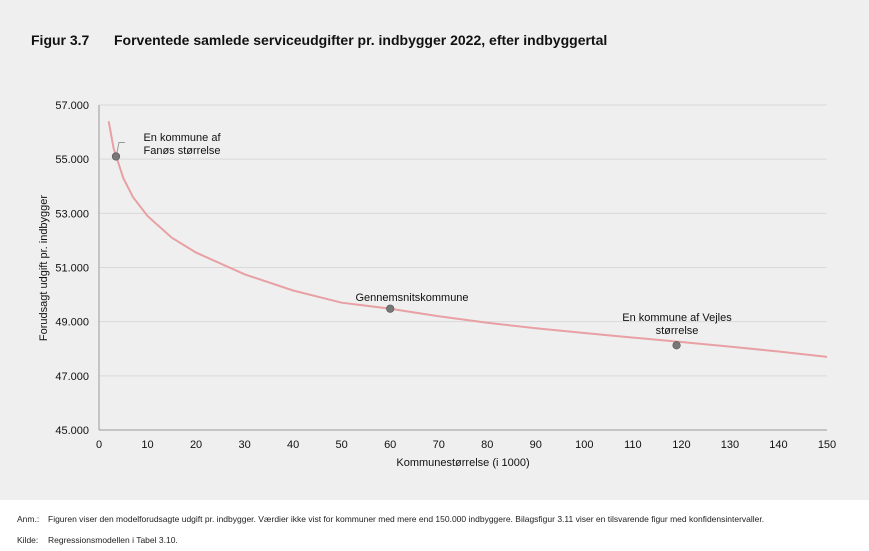 This screenshot has height=551, width=869. What do you see at coordinates (147, 445) in the screenshot?
I see `x-tick-label: 10` at bounding box center [147, 445].